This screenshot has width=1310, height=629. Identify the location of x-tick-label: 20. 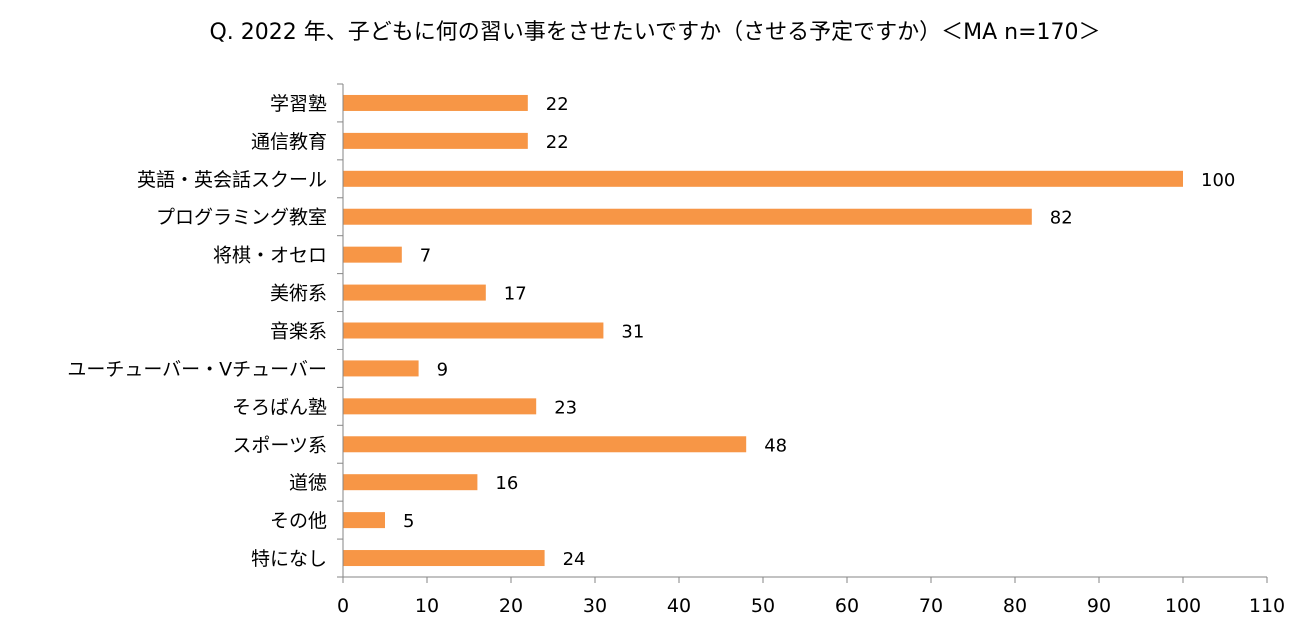
(511, 606).